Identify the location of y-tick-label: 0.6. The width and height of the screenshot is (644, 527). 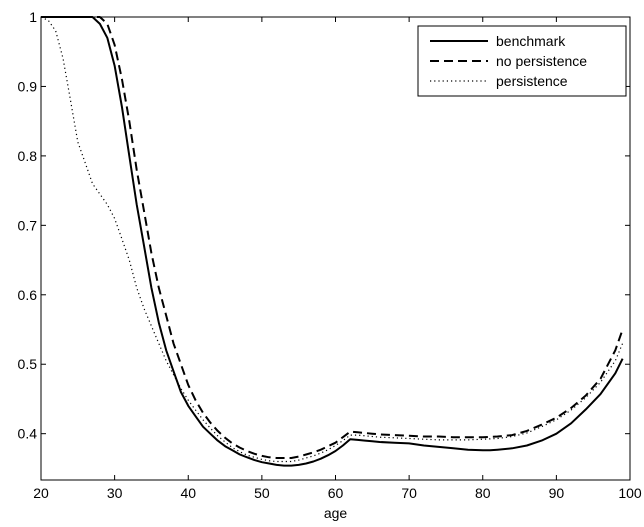
(28, 295).